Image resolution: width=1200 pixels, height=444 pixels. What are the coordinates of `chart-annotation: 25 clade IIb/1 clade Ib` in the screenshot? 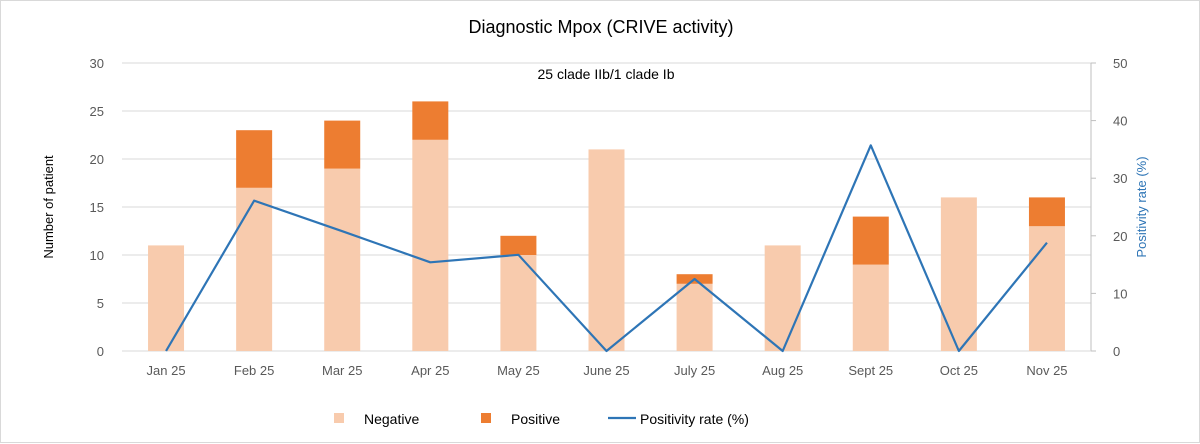 It's located at (606, 74).